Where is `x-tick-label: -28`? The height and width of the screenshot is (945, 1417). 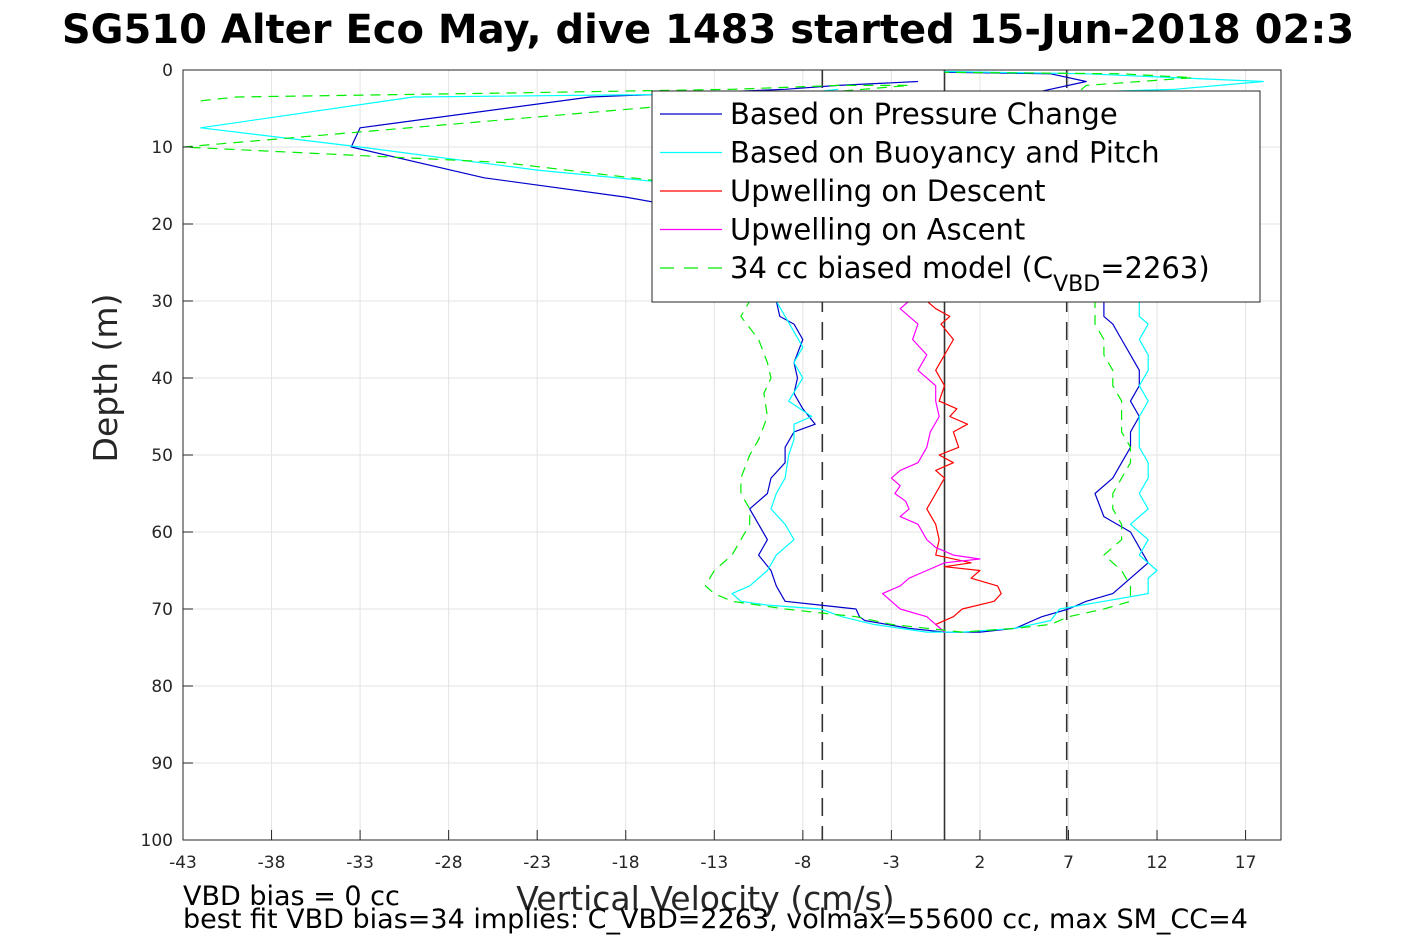 x-tick-label: -28 is located at coordinates (449, 863).